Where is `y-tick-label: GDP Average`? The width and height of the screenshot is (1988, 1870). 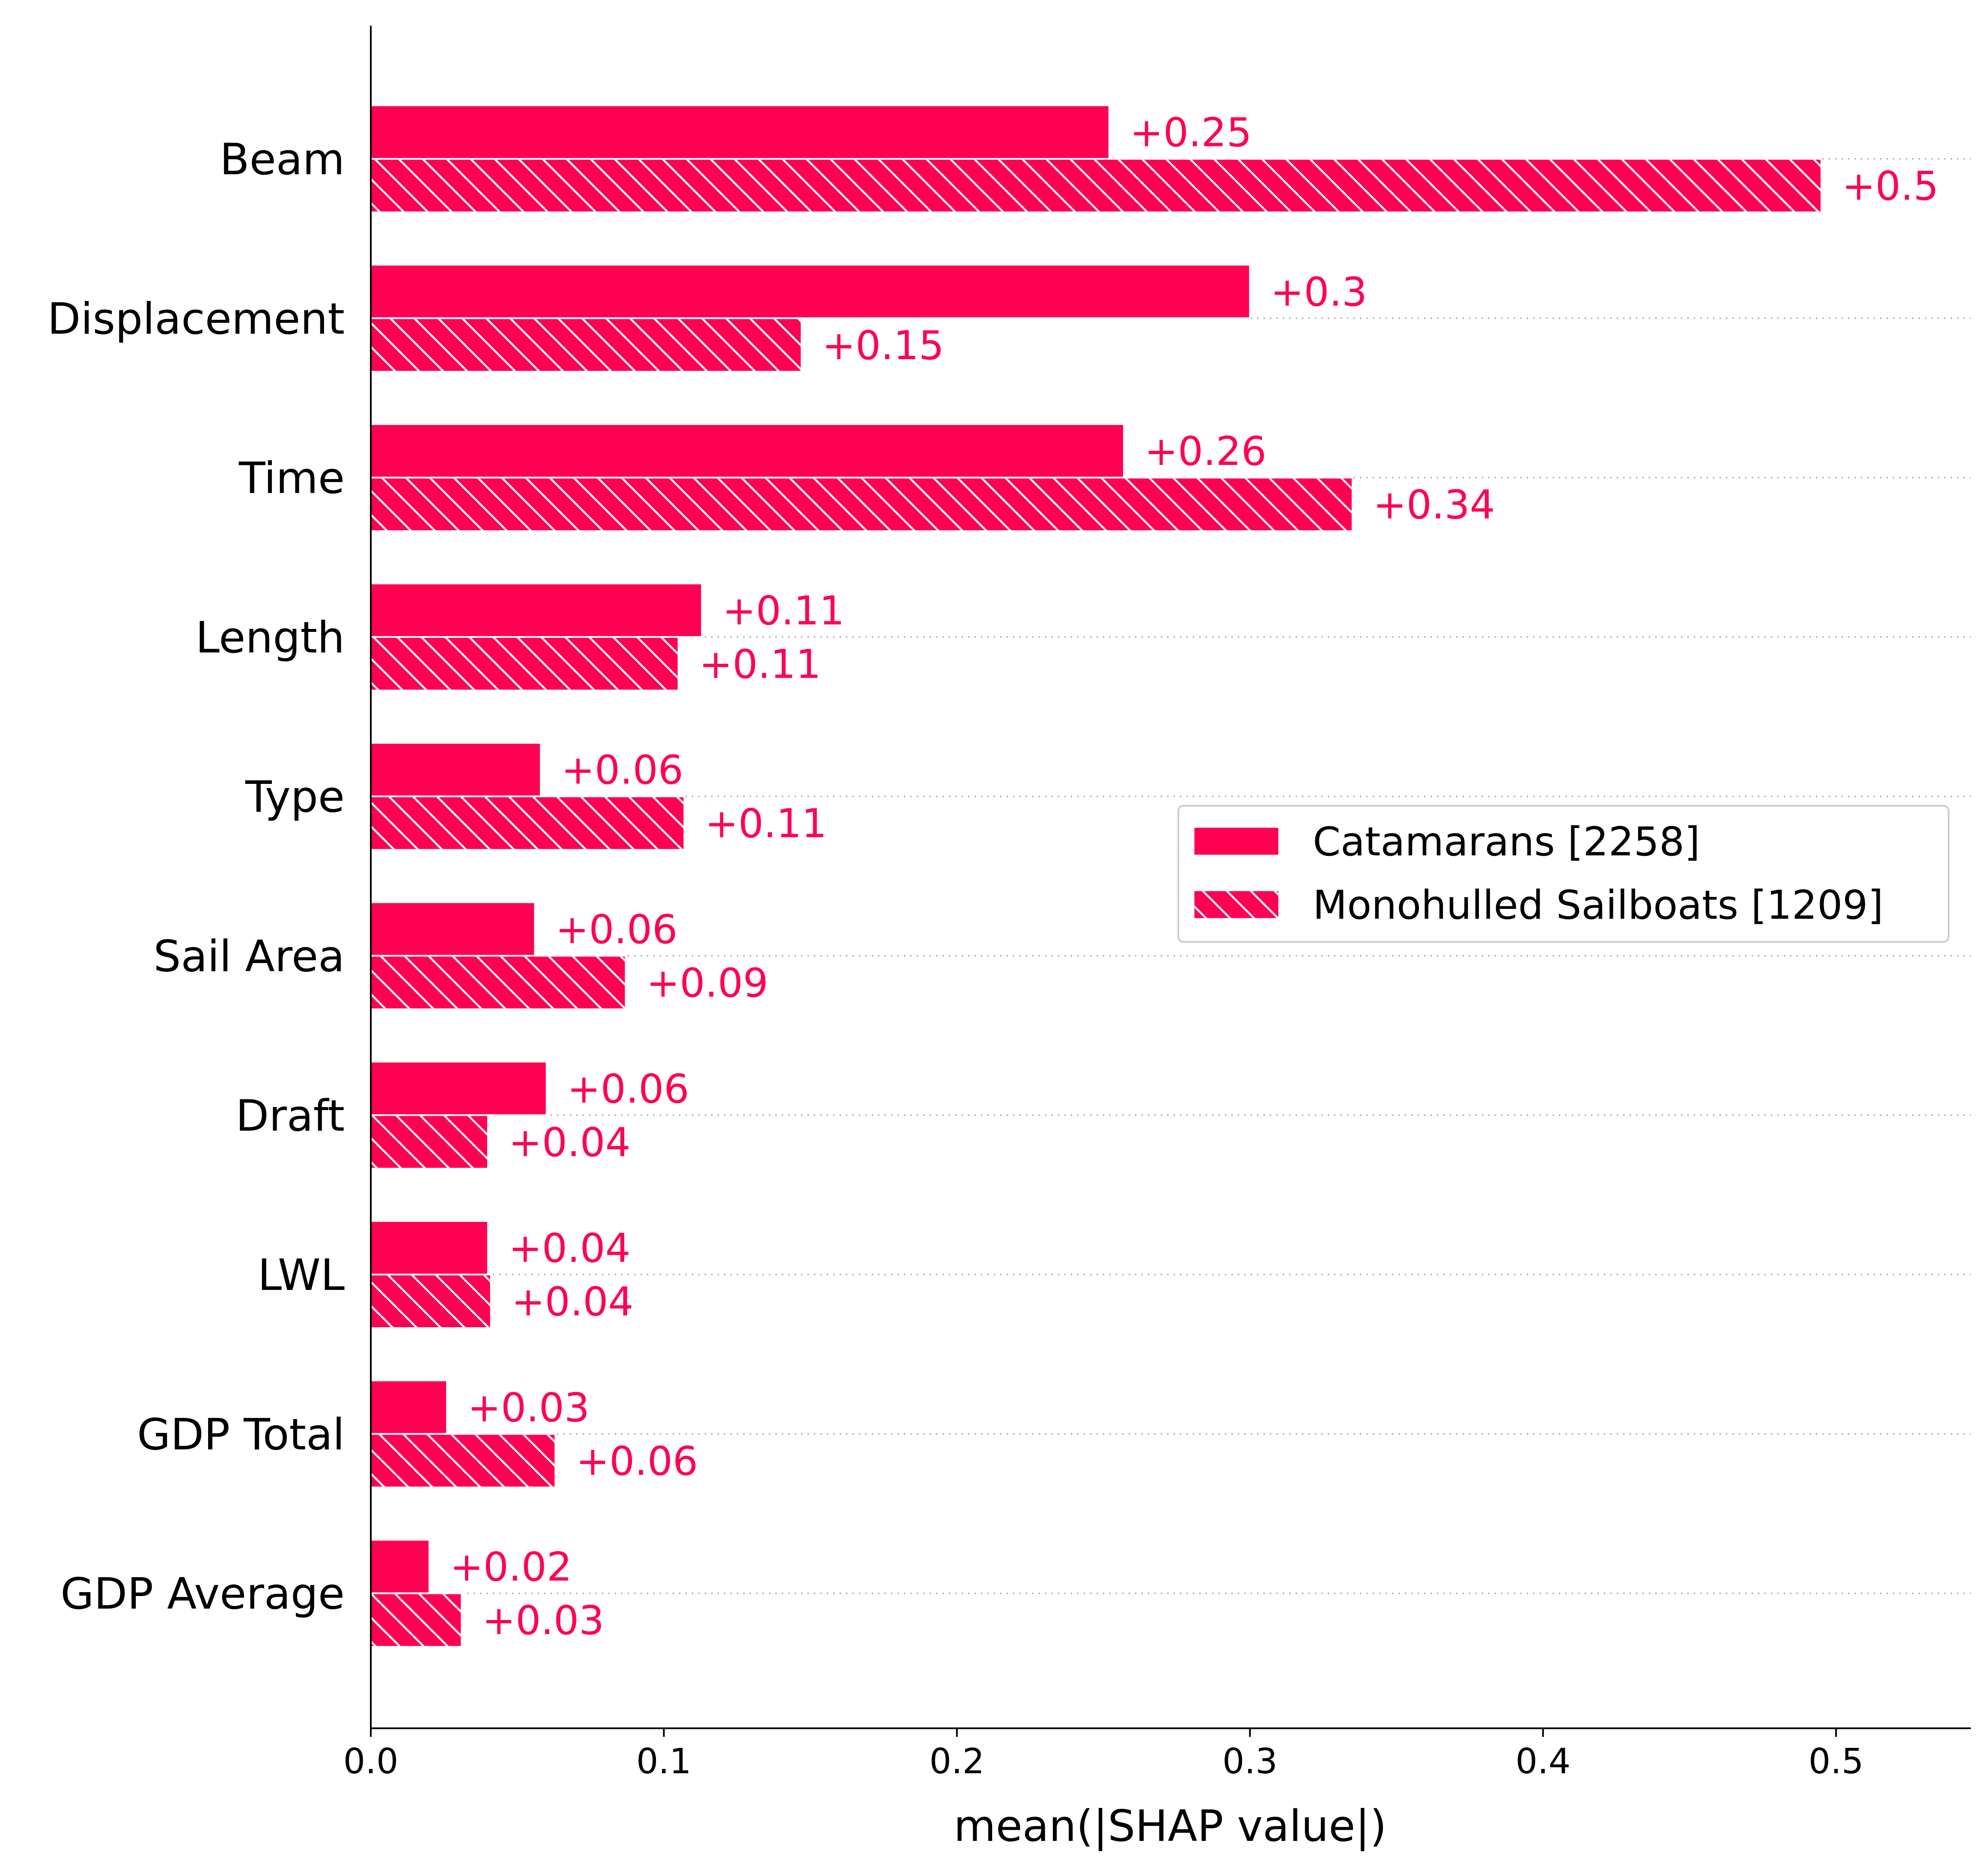 y-tick-label: GDP Average is located at coordinates (203, 1594).